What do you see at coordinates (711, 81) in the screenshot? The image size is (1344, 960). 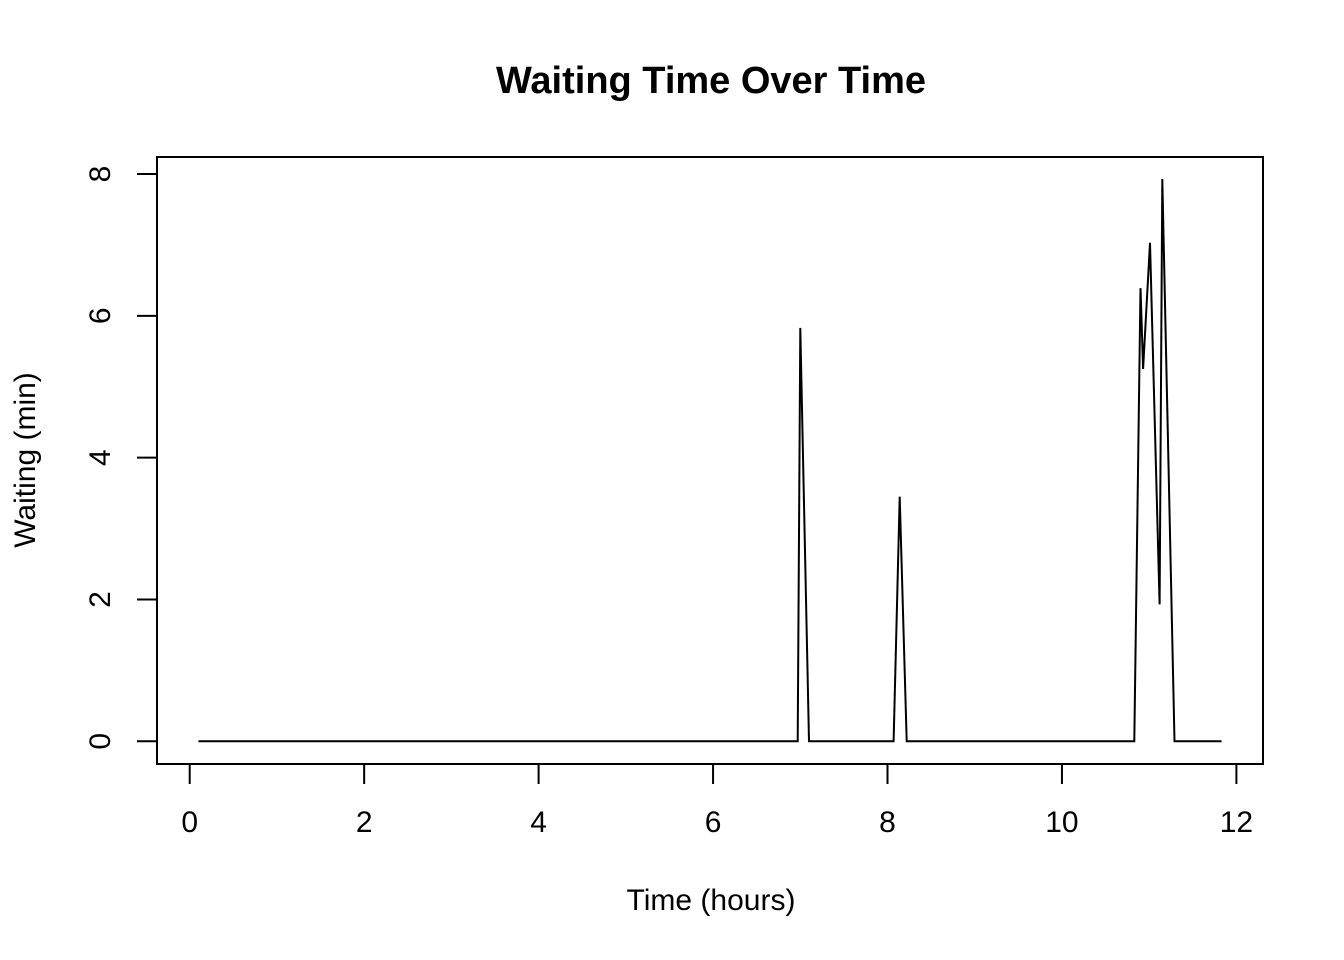 I see `chart-title: Waiting Time Over Time` at bounding box center [711, 81].